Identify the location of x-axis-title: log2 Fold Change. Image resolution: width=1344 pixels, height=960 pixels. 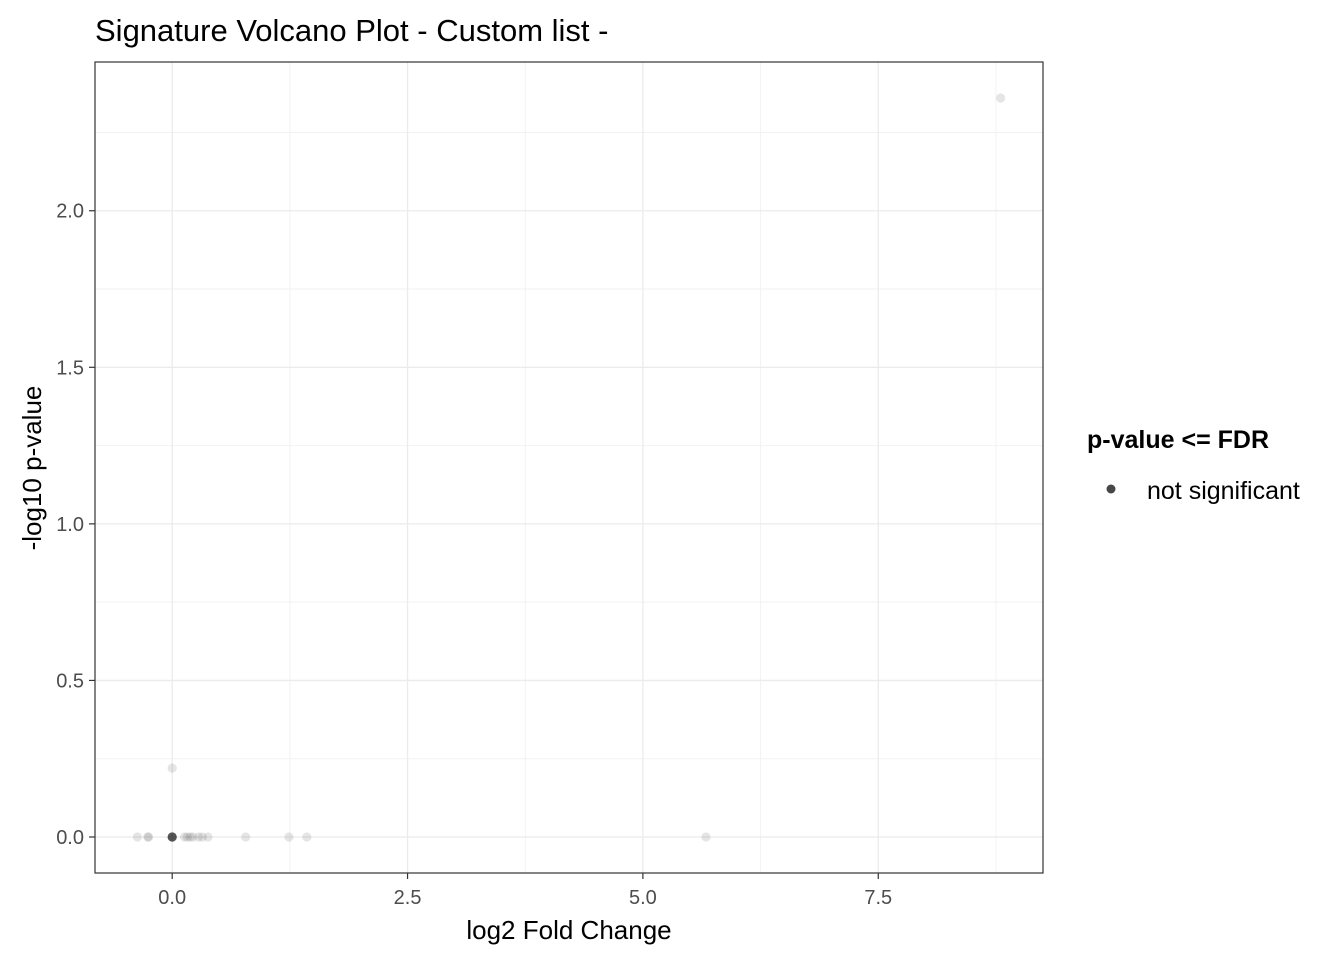
(568, 930).